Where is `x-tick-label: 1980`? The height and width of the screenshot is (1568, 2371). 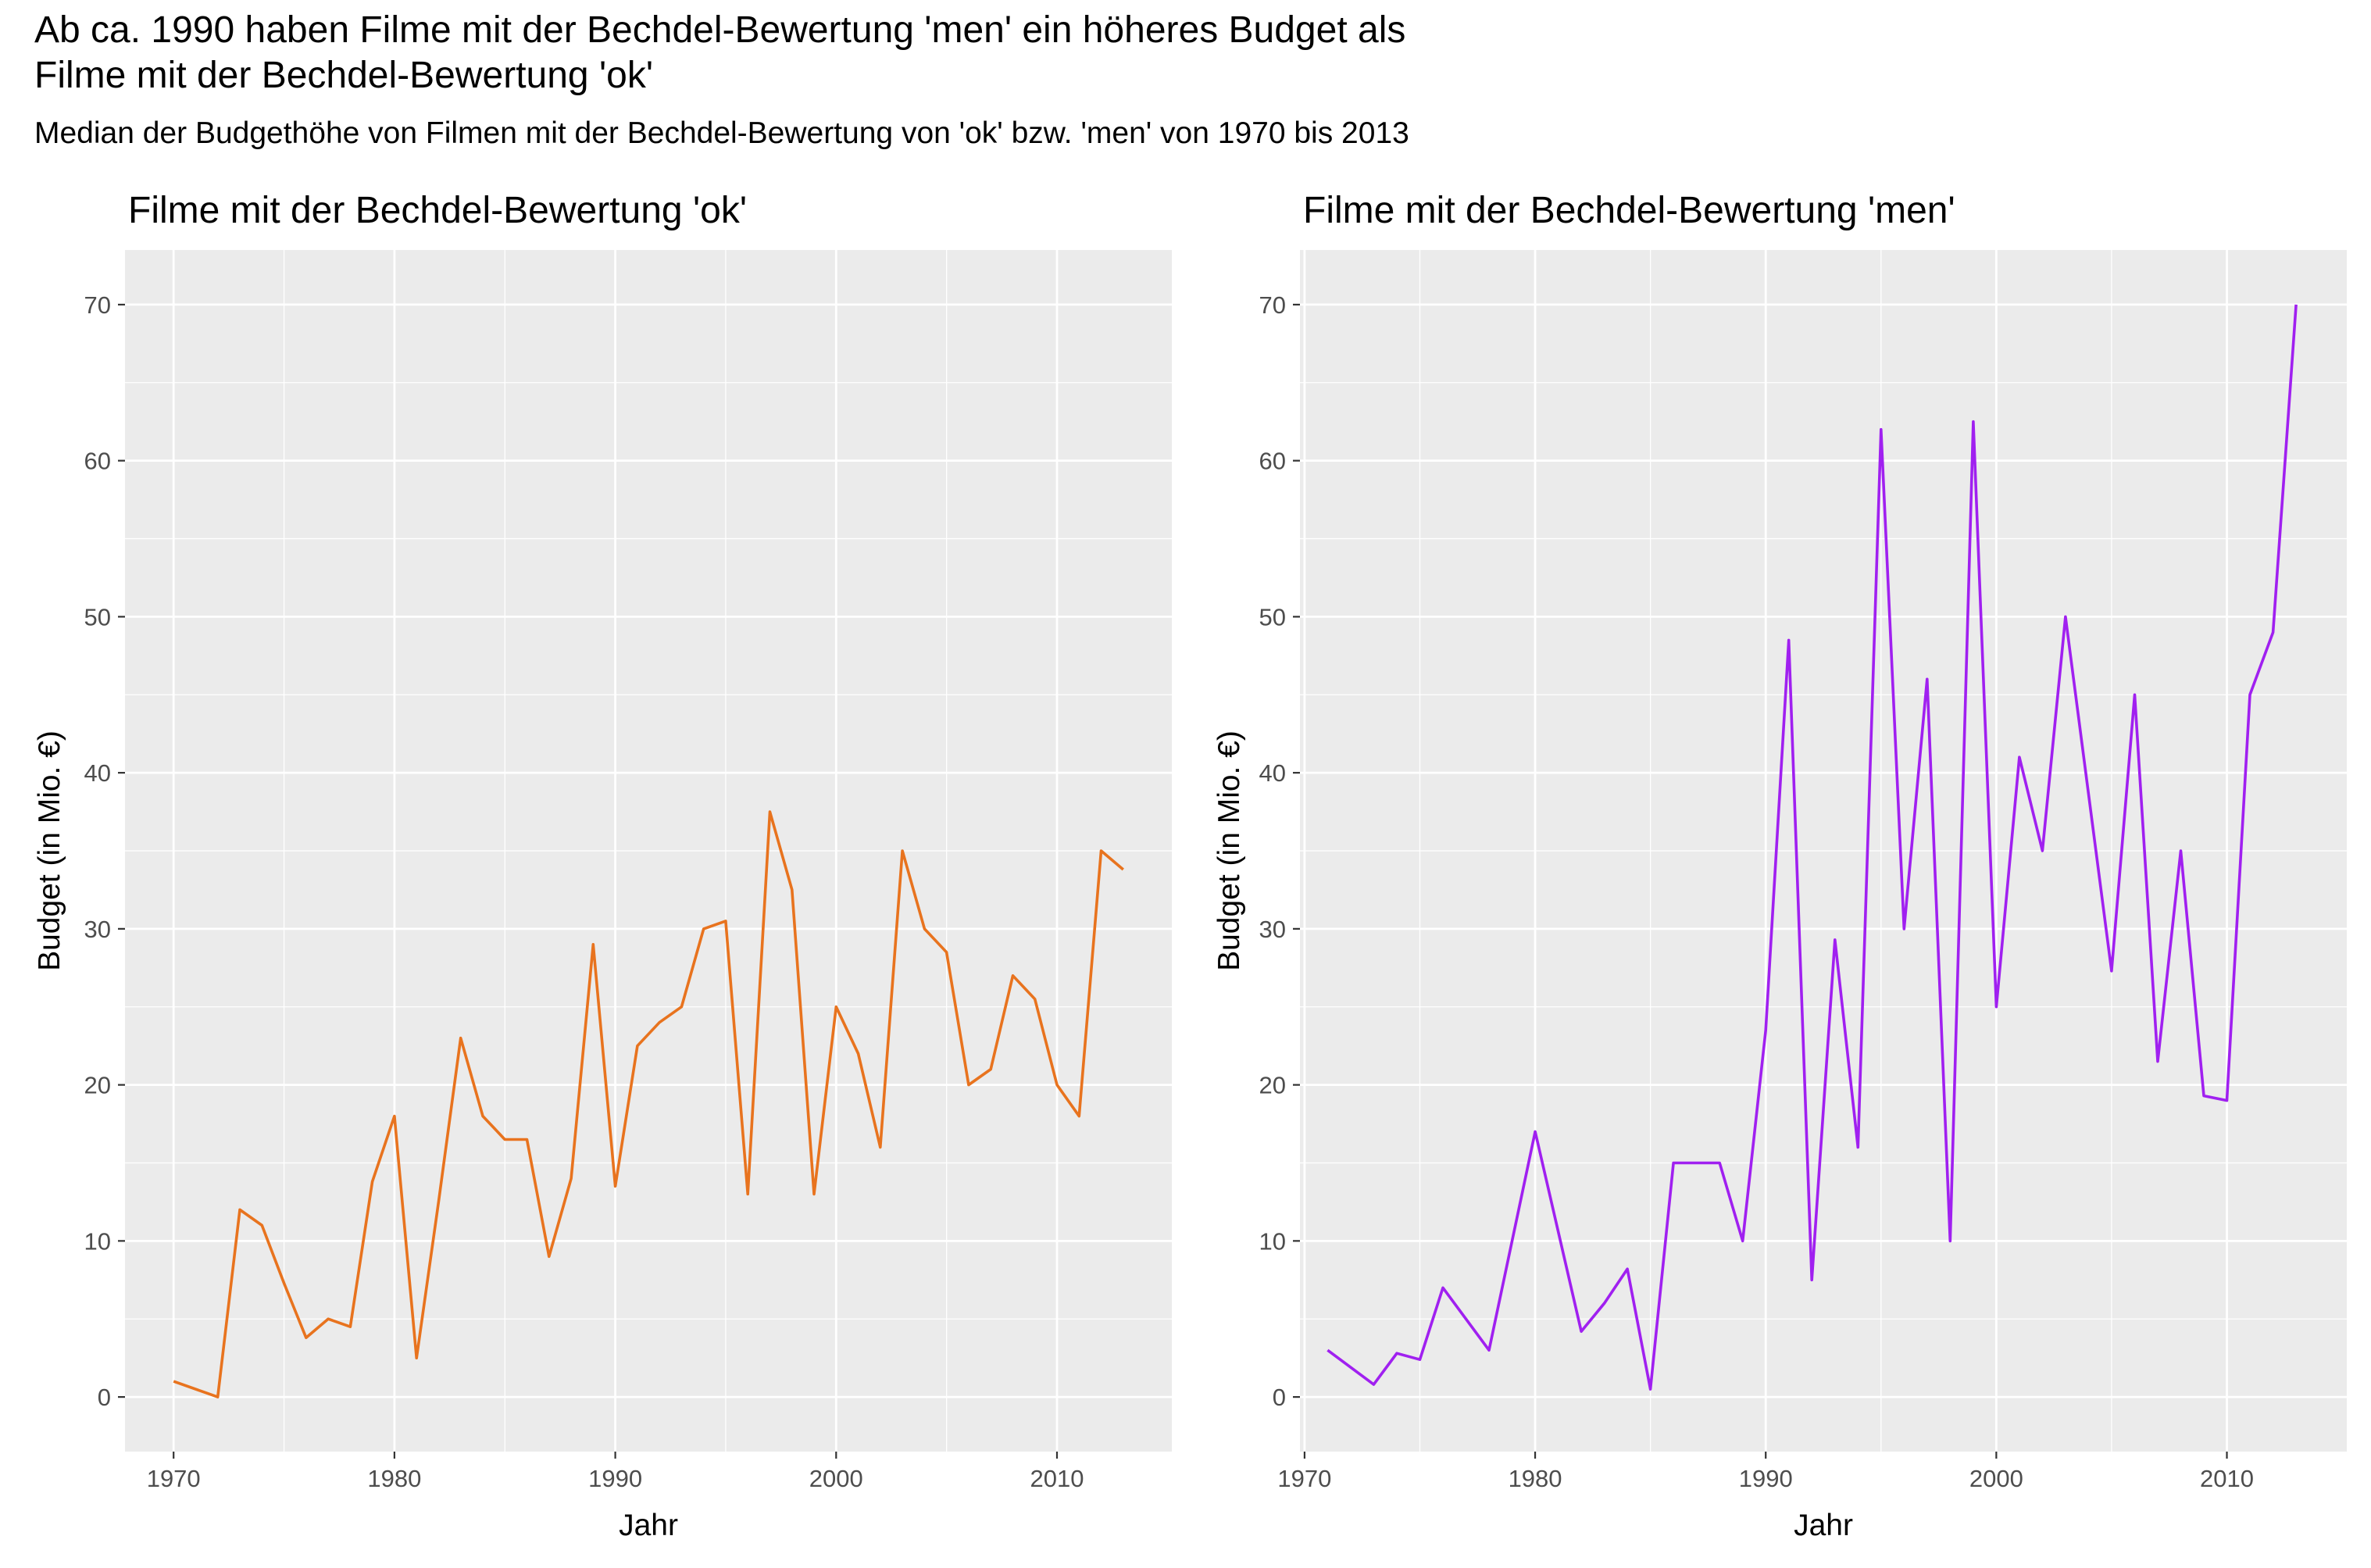
x-tick-label: 1980 is located at coordinates (1535, 1478).